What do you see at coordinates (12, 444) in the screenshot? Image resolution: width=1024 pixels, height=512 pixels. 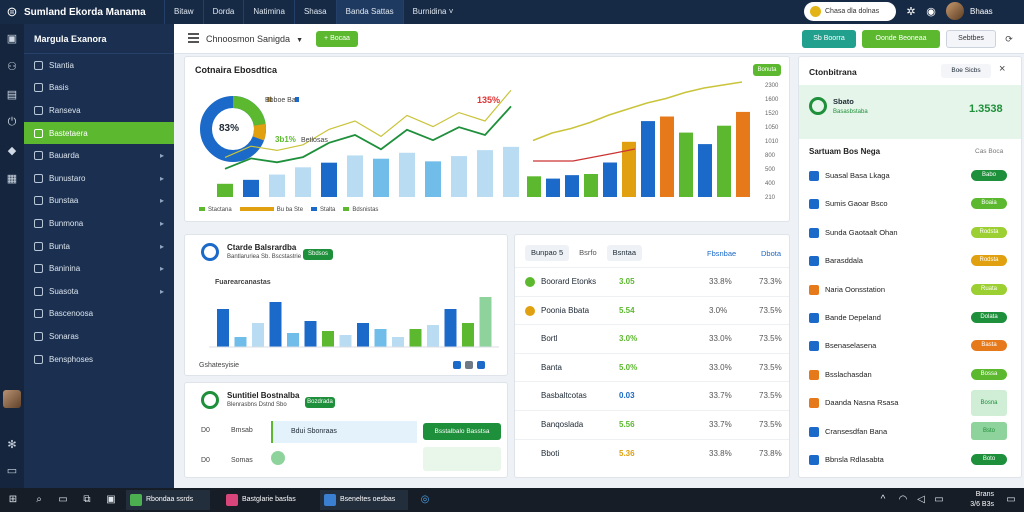 I see `gear-icon: ✻` at bounding box center [12, 444].